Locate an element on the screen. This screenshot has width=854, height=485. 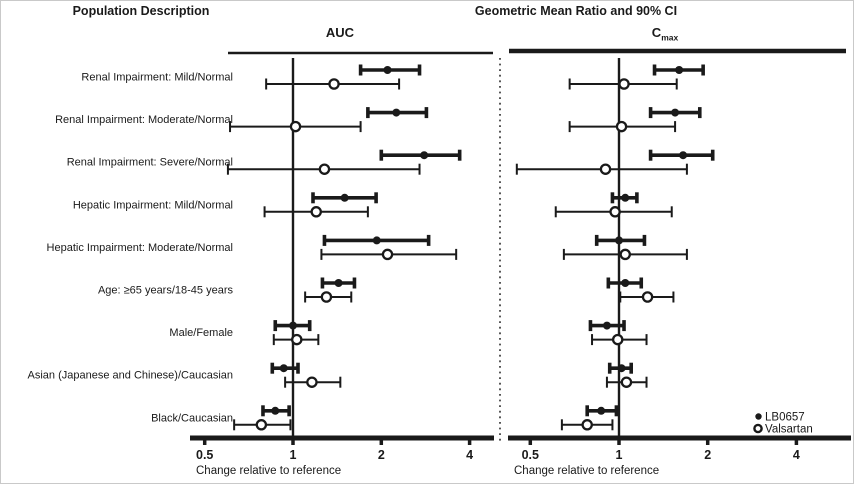
x-axis-label-auc: Change relative to reference is located at coordinates (268, 471).